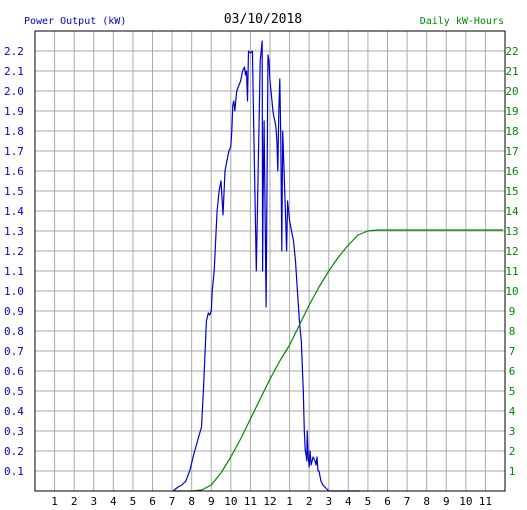 The image size is (527, 510). Describe the element at coordinates (512, 411) in the screenshot. I see `y-tick-label-right: 4` at that location.